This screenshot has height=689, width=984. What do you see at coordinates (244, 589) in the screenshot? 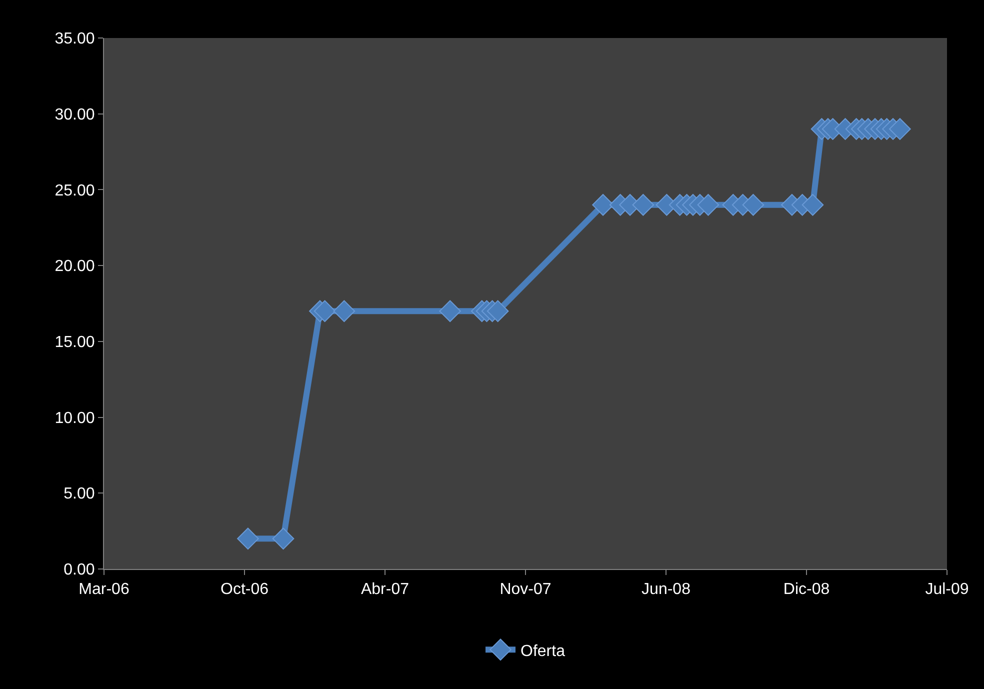
I see `x-tick-label: Oct-06` at bounding box center [244, 589].